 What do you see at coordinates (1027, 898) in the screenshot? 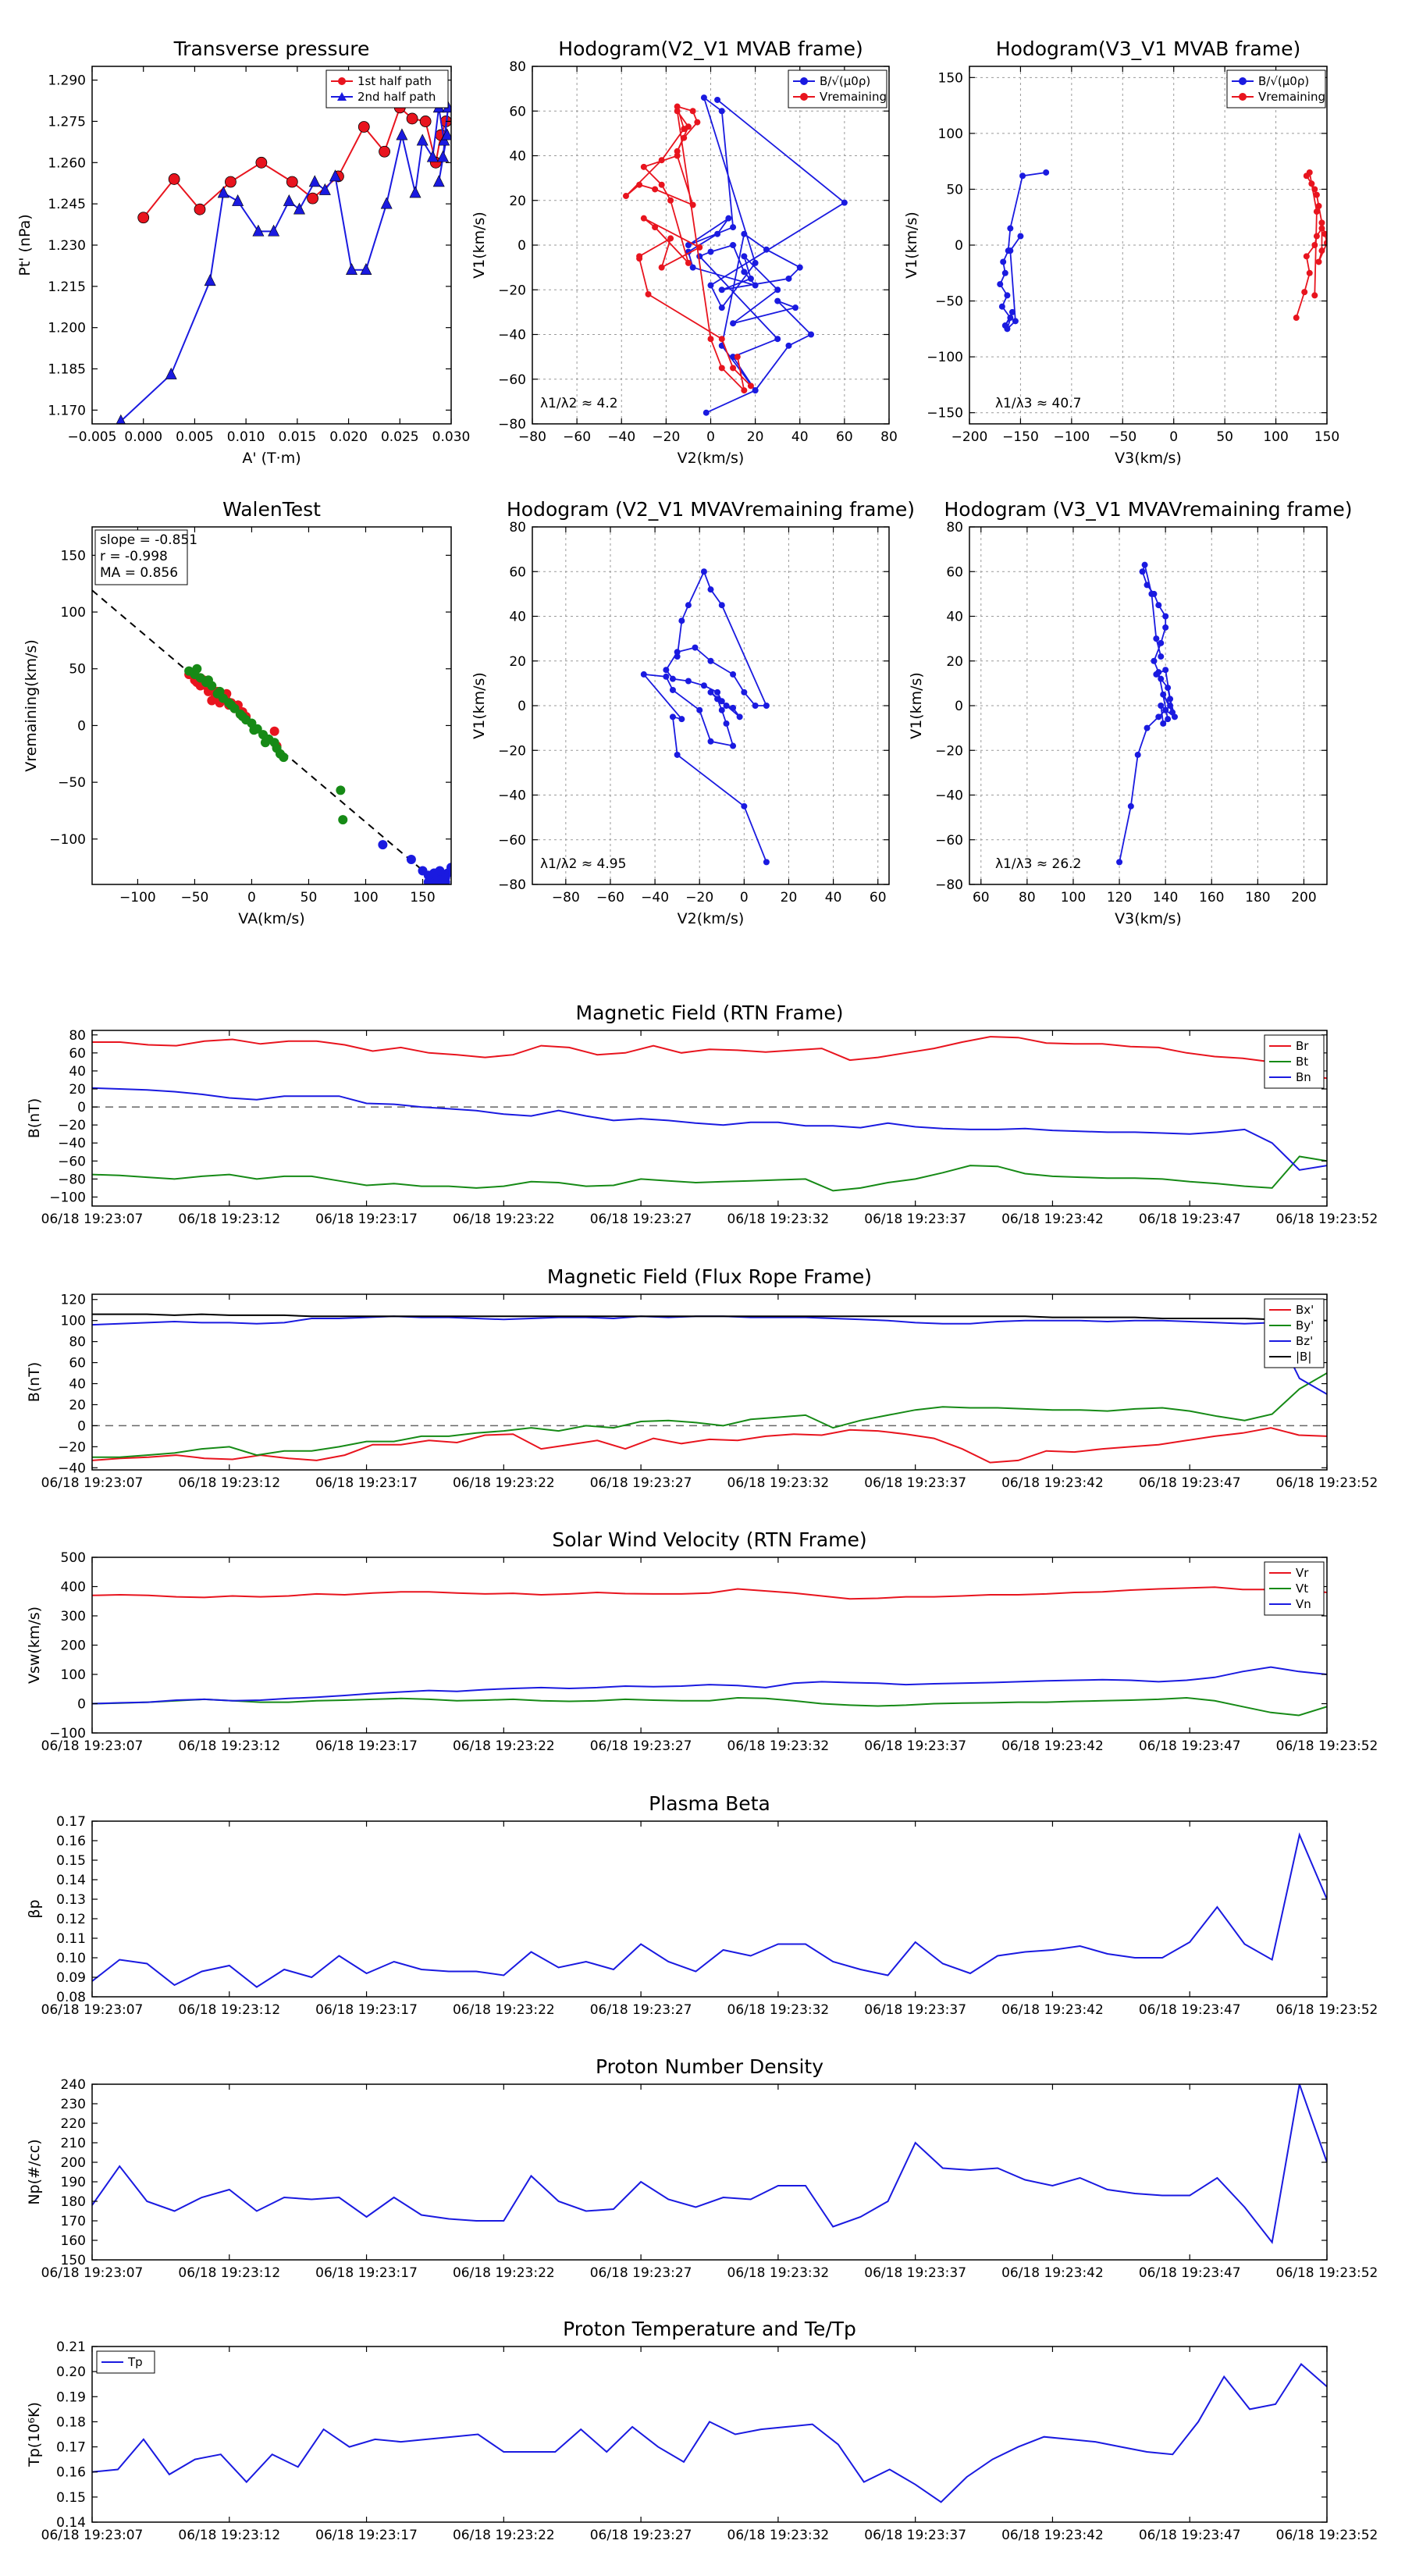
I see `x-tick-label: 80` at bounding box center [1027, 898].